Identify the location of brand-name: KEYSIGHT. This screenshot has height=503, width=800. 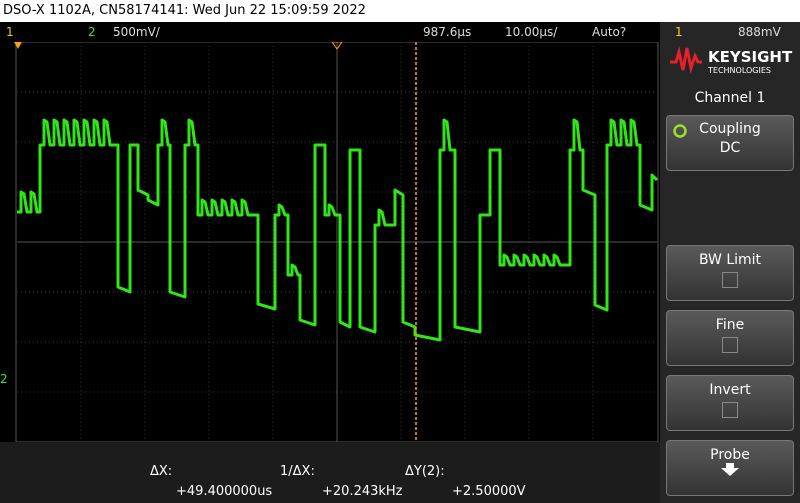
(750, 57).